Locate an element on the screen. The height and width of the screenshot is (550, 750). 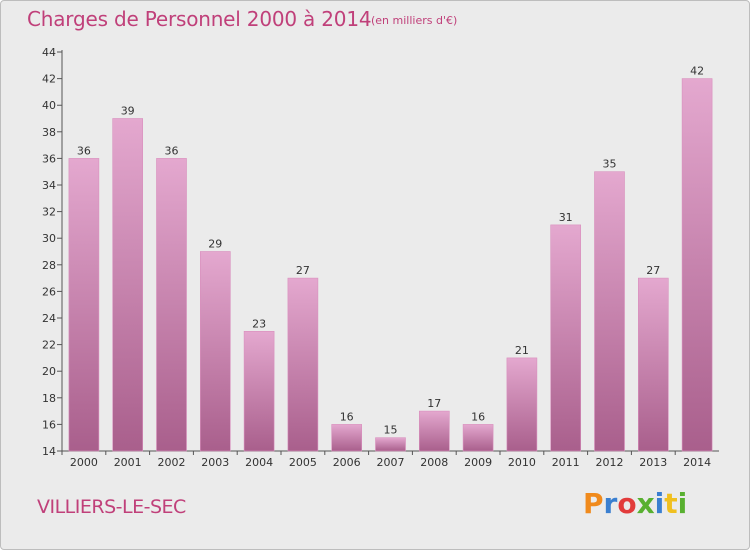
y-tick-label: 18 is located at coordinates (49, 398).